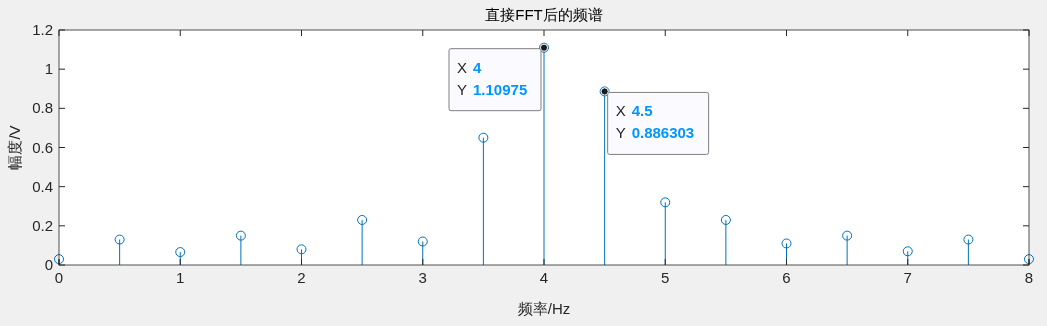 The width and height of the screenshot is (1047, 326). Describe the element at coordinates (544, 277) in the screenshot. I see `x-tick-label: 4` at that location.